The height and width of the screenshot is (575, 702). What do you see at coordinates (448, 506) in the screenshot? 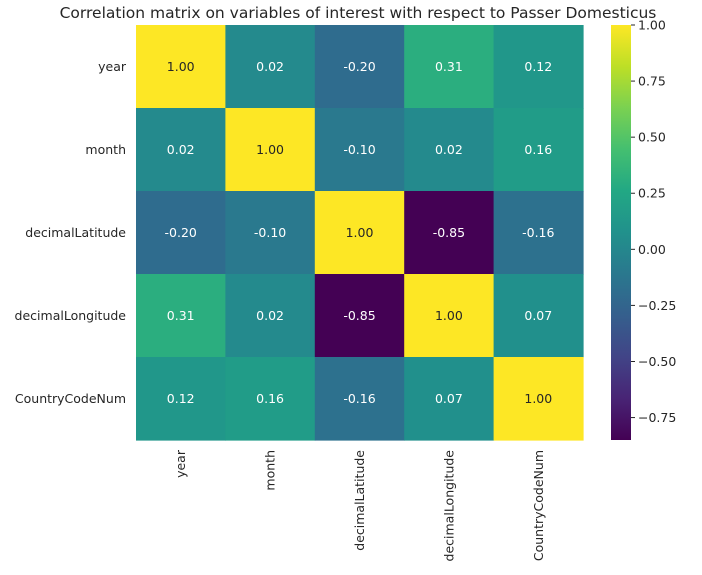
I see `column-label: decimalLongitude` at bounding box center [448, 506].